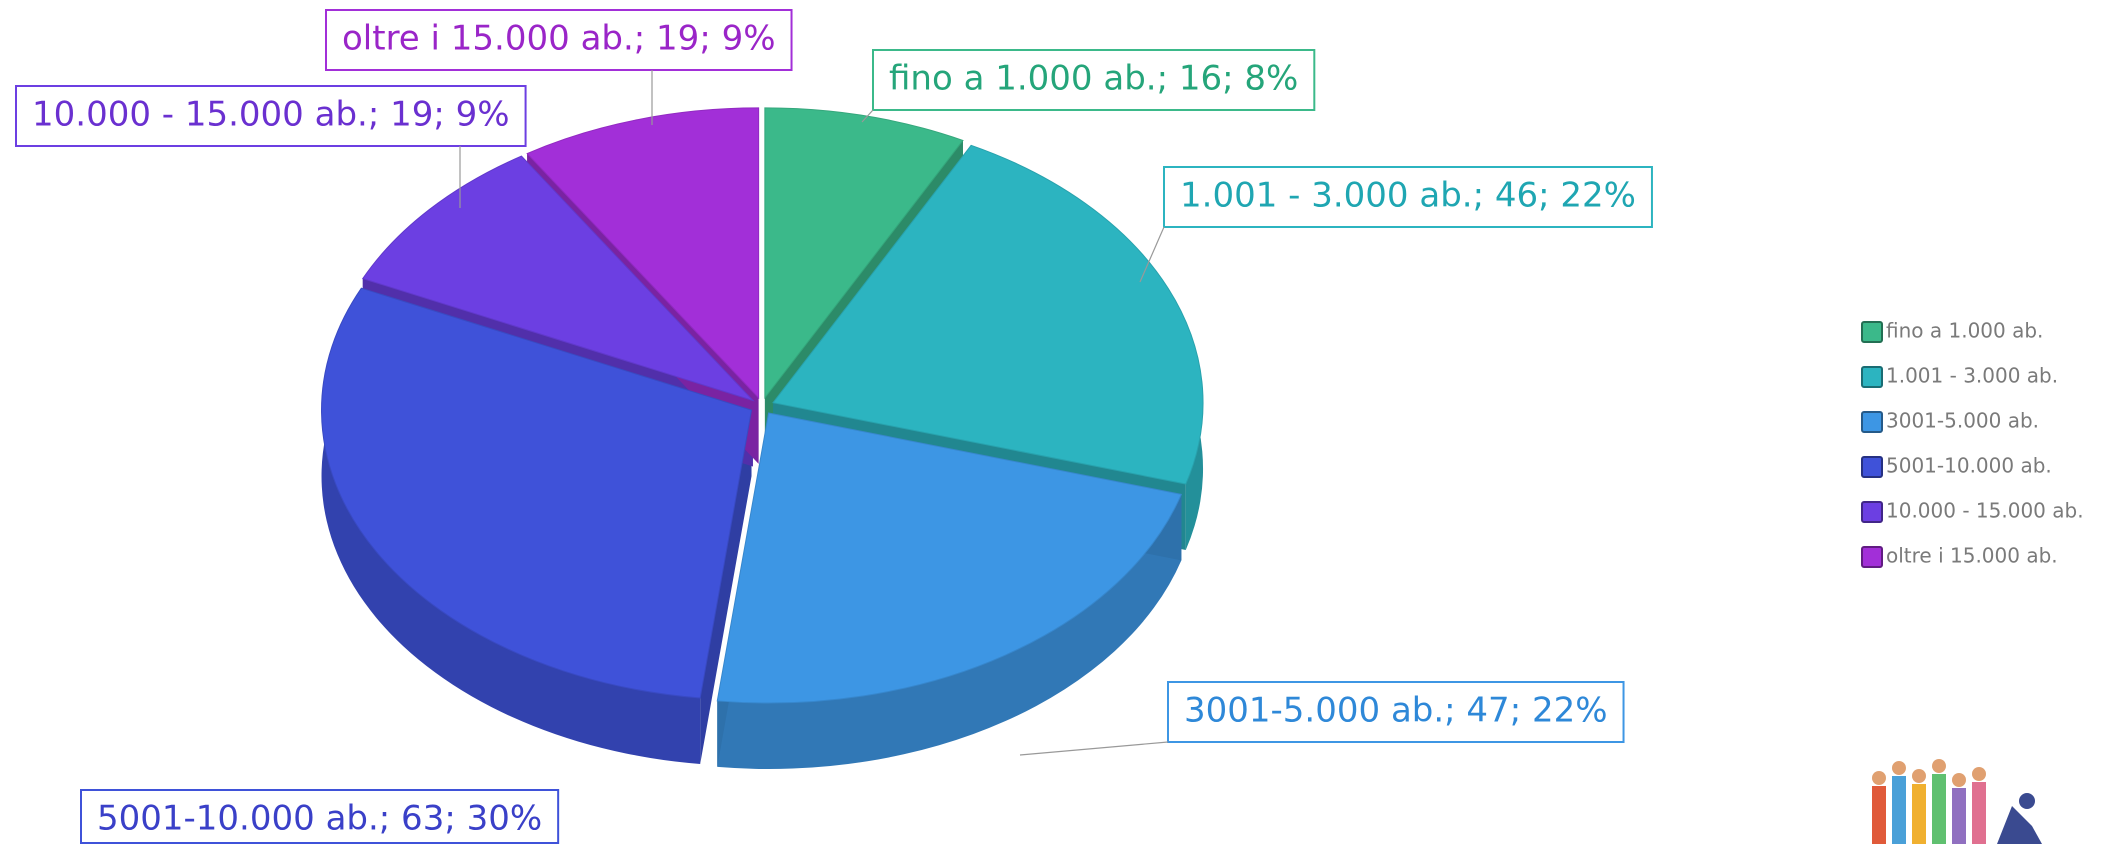 This screenshot has width=2123, height=844. What do you see at coordinates (1972, 376) in the screenshot?
I see `legend-label: 1.001 - 3.000 ab.` at bounding box center [1972, 376].